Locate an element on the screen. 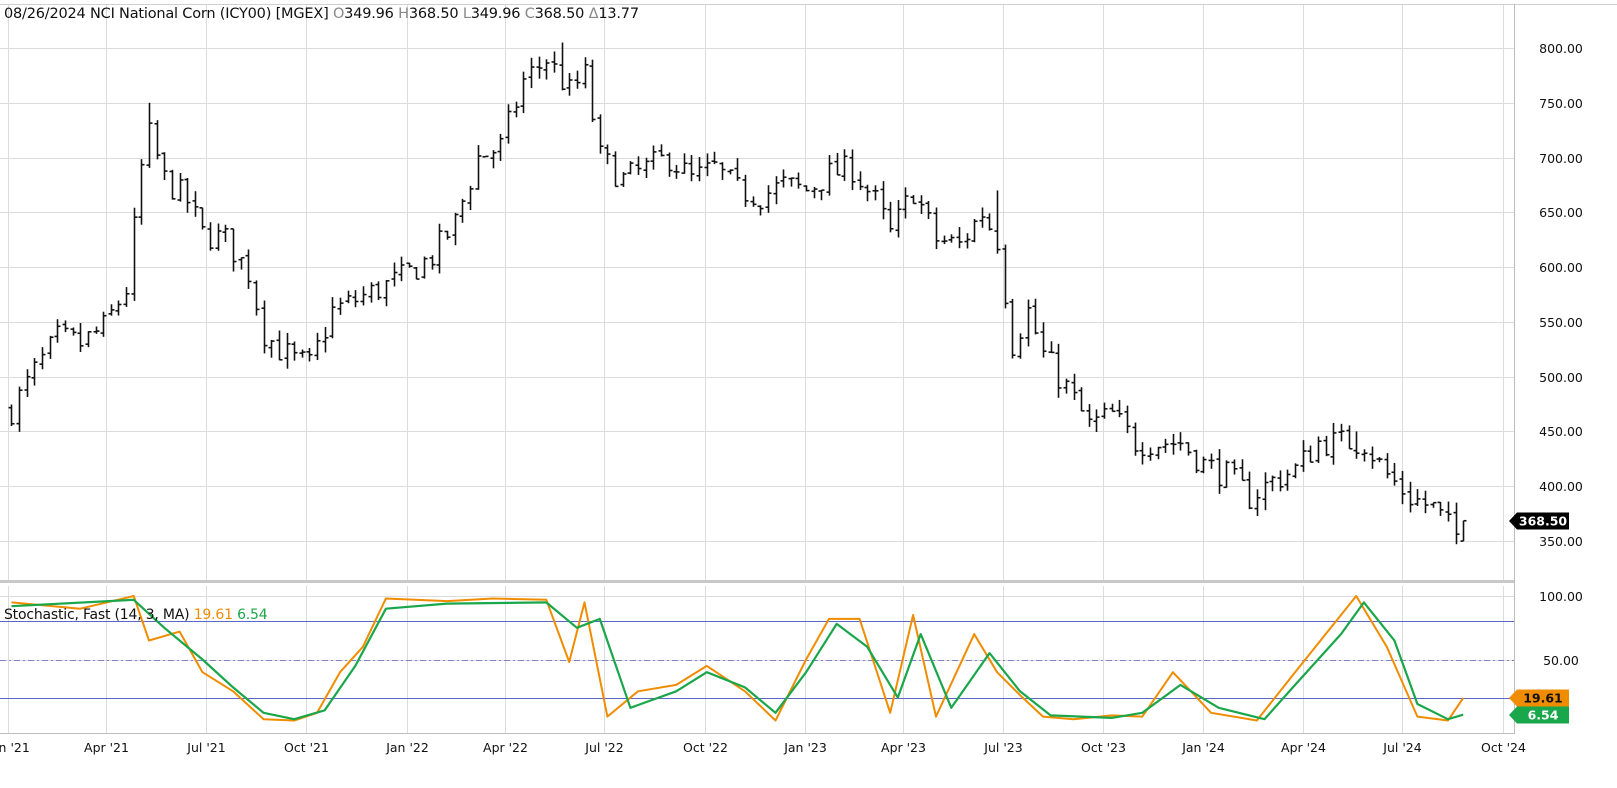 The width and height of the screenshot is (1617, 788). stochastic-k-value: 19.61 is located at coordinates (213, 615).